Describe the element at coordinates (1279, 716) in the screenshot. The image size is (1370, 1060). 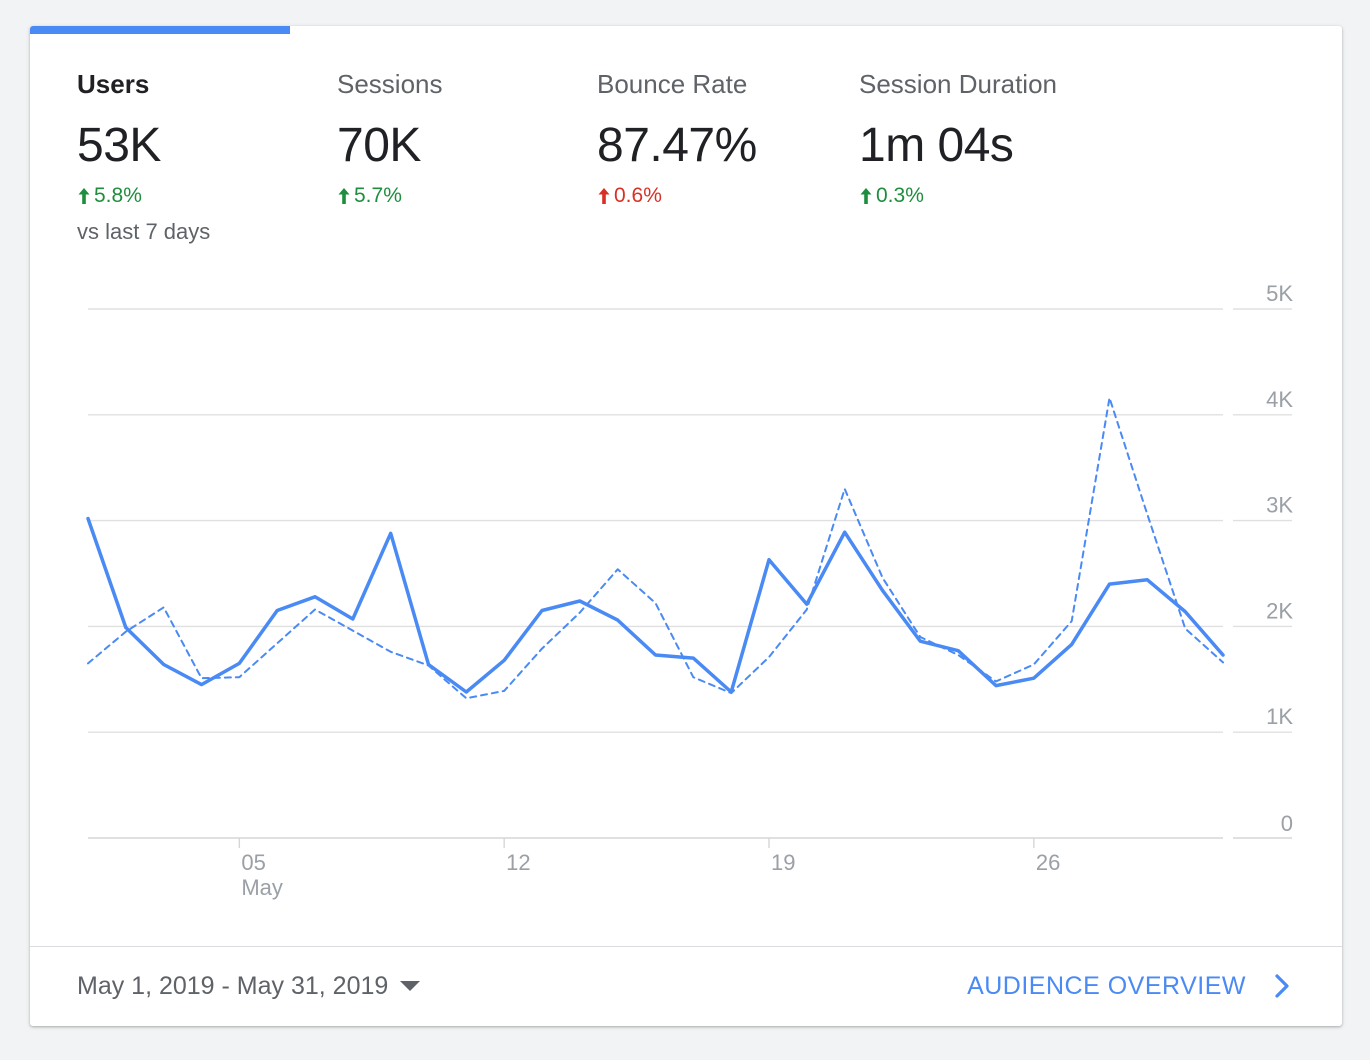
I see `y-tick-label: 1K` at that location.